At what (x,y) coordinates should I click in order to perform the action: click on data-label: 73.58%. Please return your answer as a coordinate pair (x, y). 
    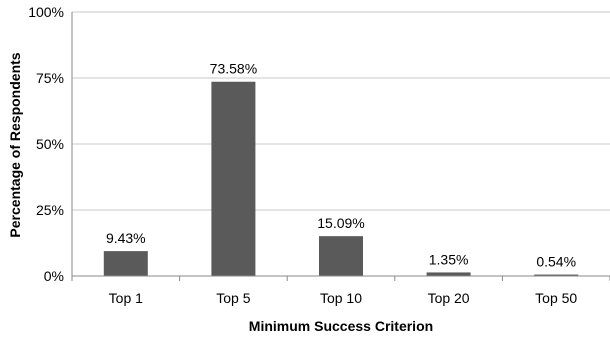
    Looking at the image, I should click on (233, 69).